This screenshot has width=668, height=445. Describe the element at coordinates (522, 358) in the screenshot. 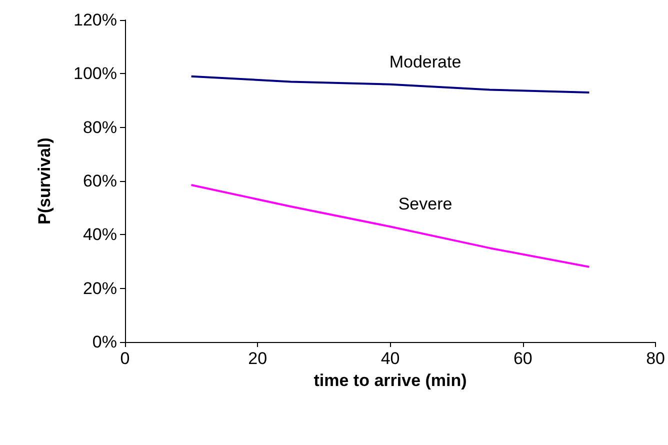

I see `x-tick-label: 60` at that location.